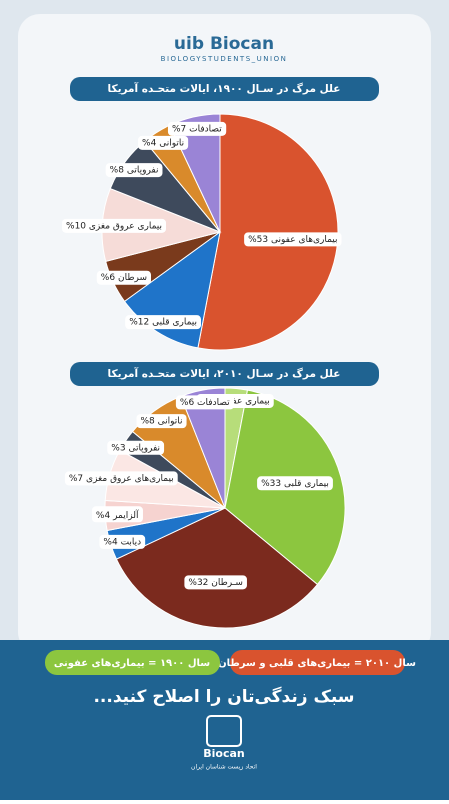 The width and height of the screenshot is (449, 804). I want to click on category-label: بیماری‌های عروق مغزی, so click(130, 478).